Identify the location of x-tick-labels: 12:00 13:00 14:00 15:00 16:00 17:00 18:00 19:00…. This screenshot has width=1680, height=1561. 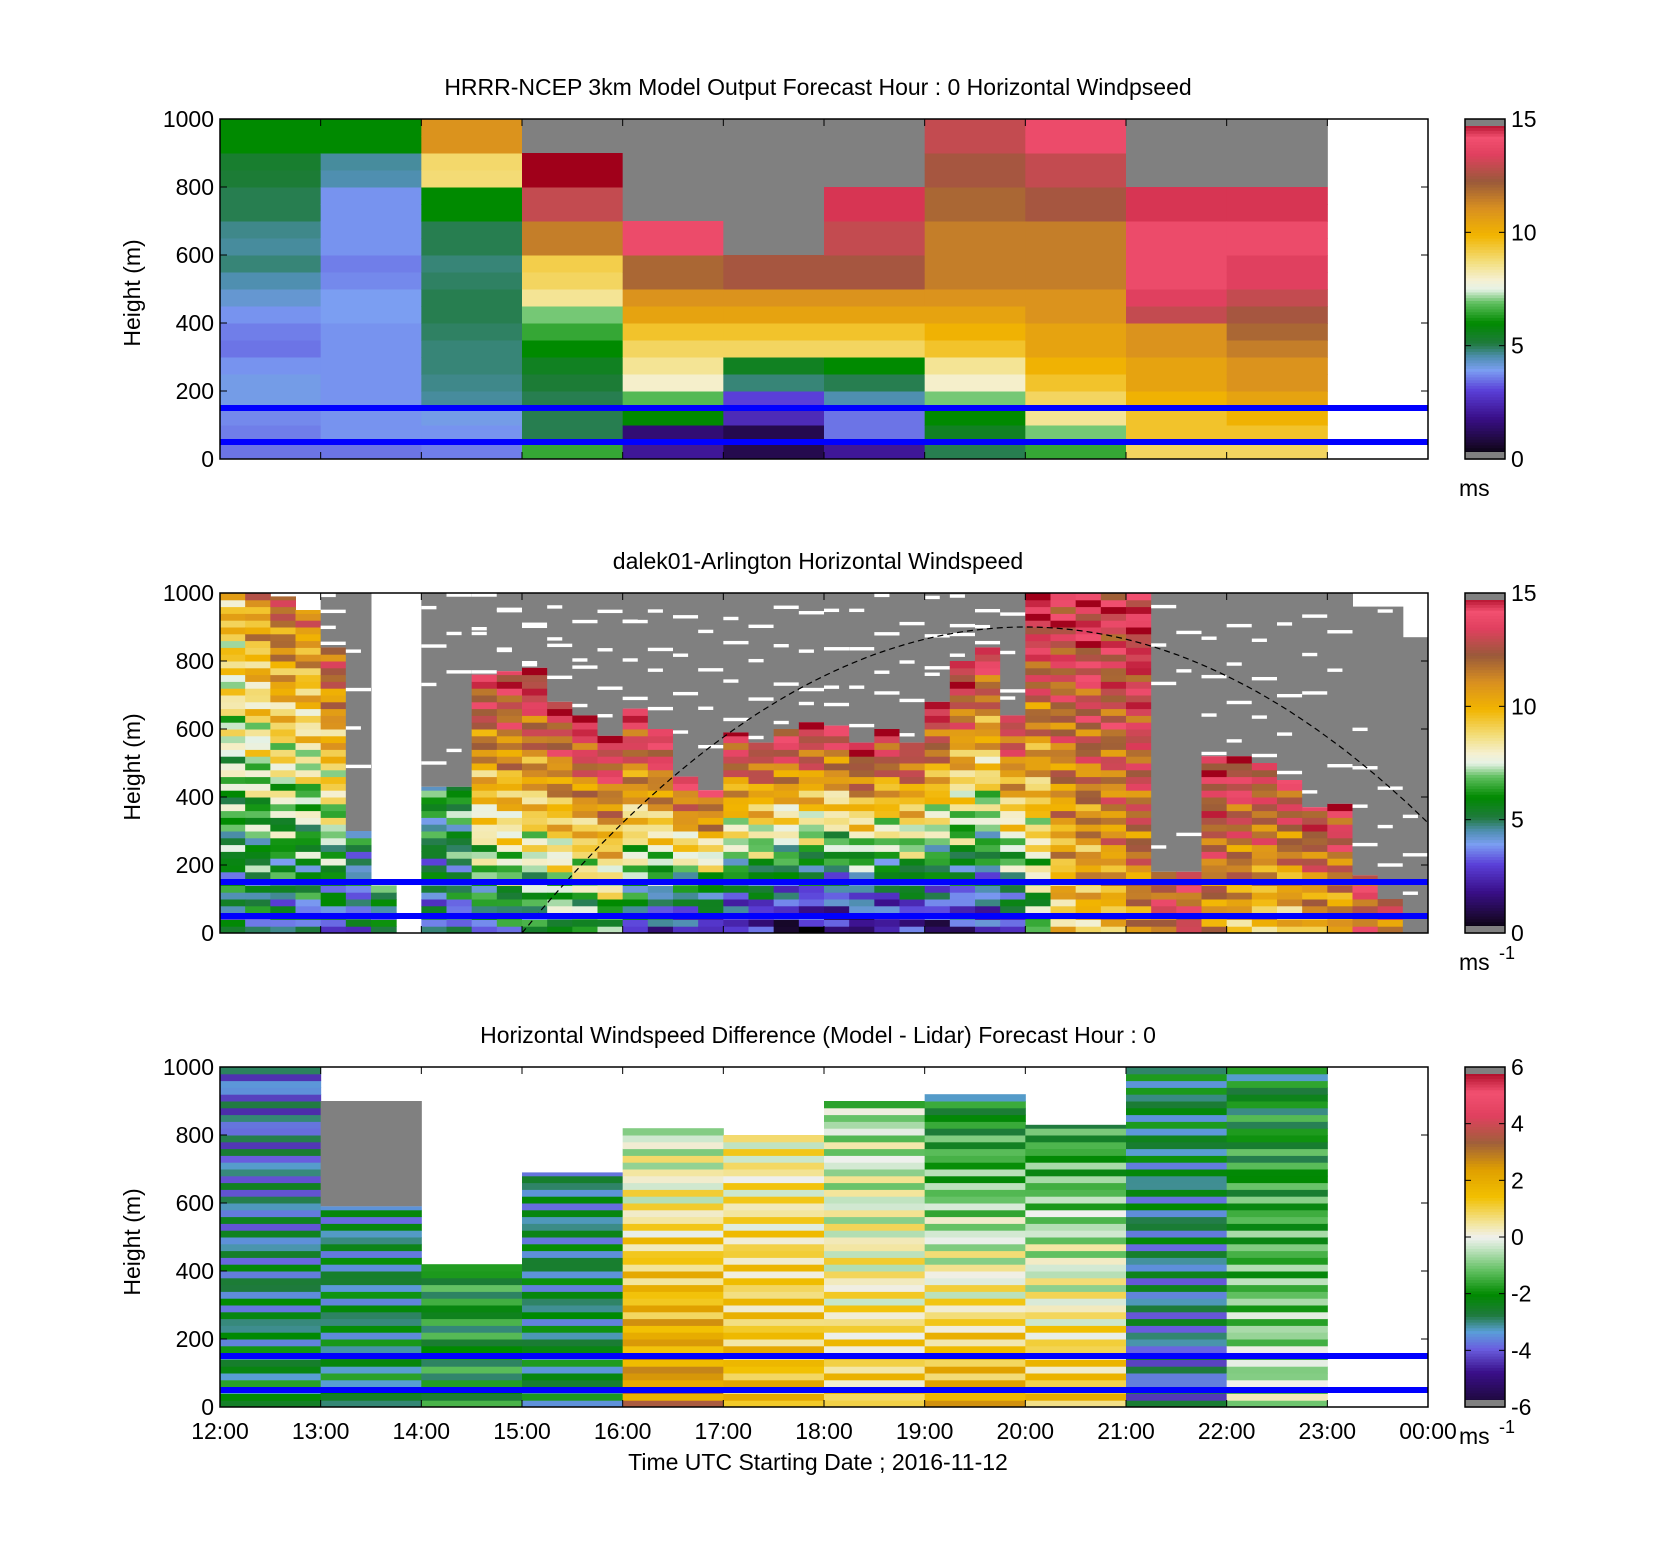
(824, 1431).